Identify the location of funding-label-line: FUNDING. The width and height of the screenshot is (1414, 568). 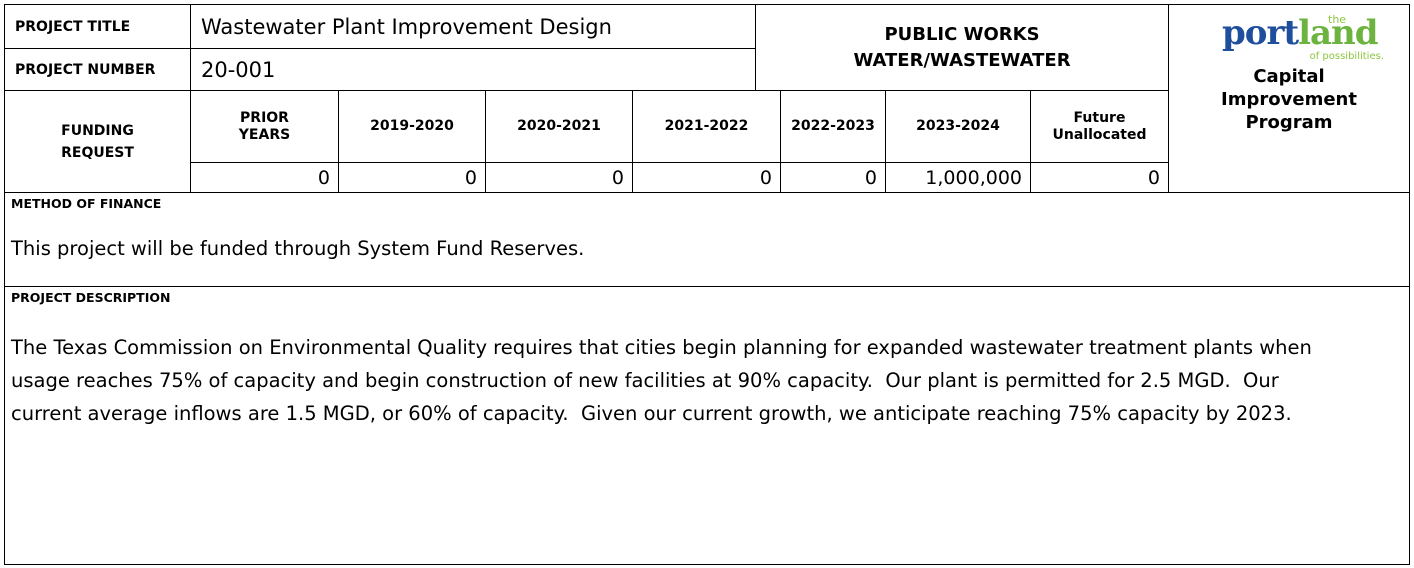
(97, 130).